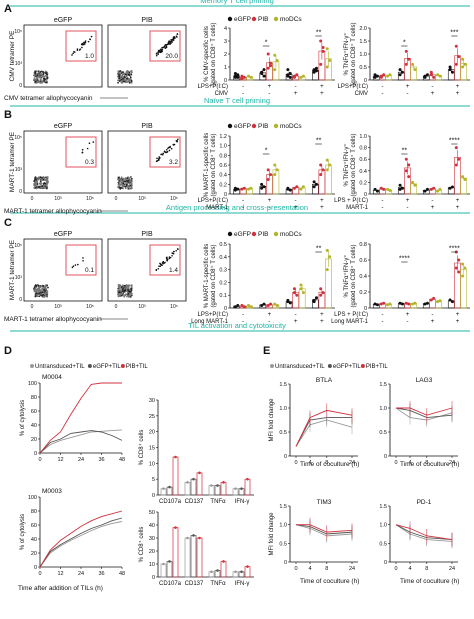  I want to click on dot-ytick-label: 0.5, so click(223, 245).